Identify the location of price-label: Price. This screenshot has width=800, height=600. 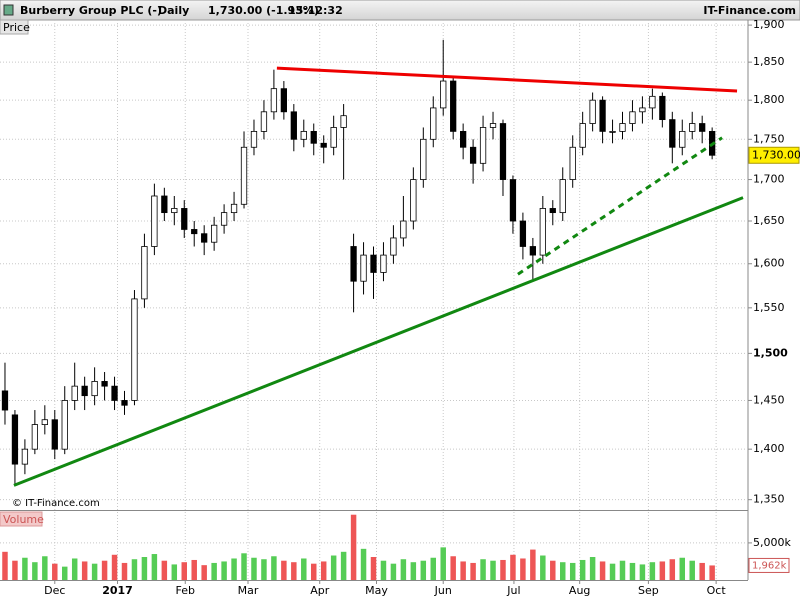
(16, 27).